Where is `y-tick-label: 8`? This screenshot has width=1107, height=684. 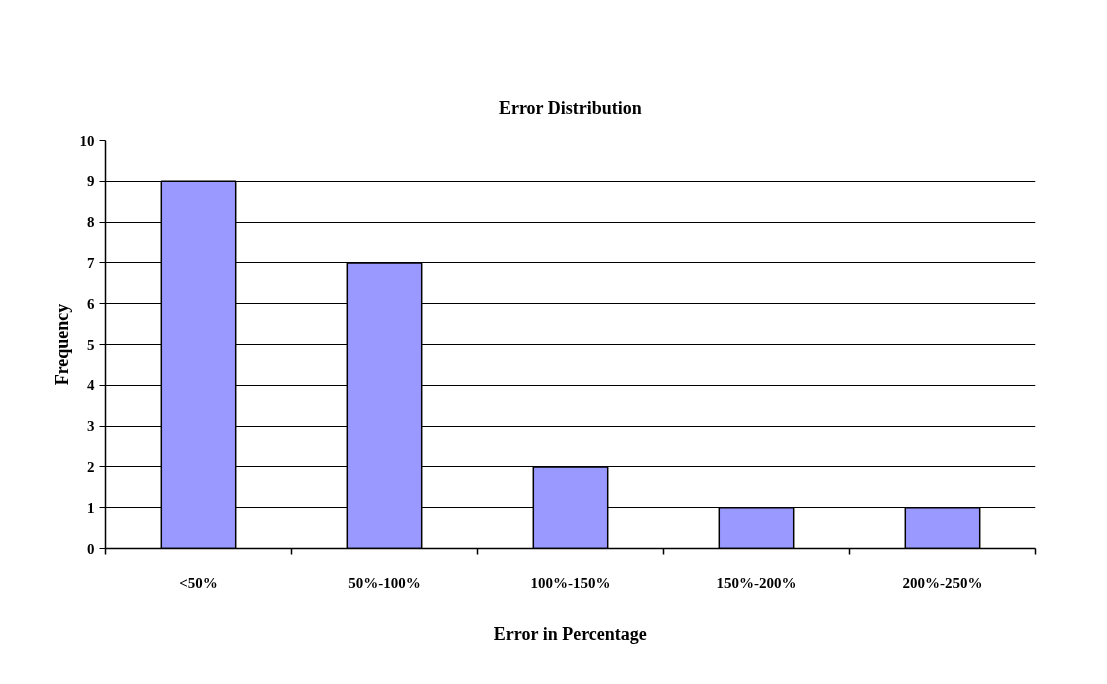
y-tick-label: 8 is located at coordinates (91, 222).